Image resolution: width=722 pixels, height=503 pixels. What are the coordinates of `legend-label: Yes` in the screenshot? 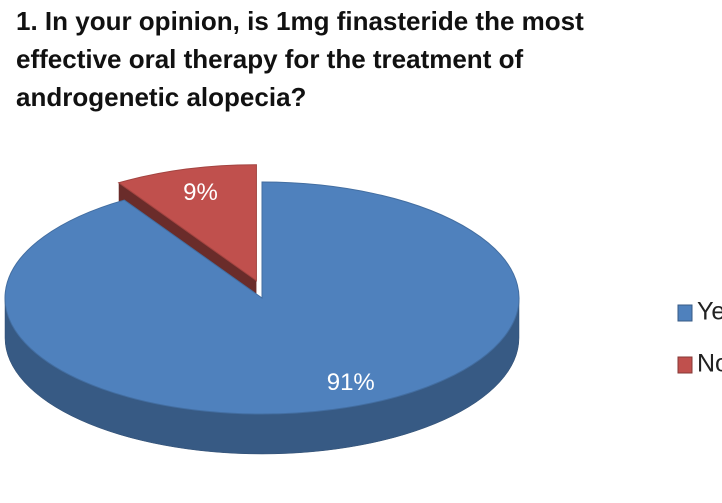 It's located at (709, 312).